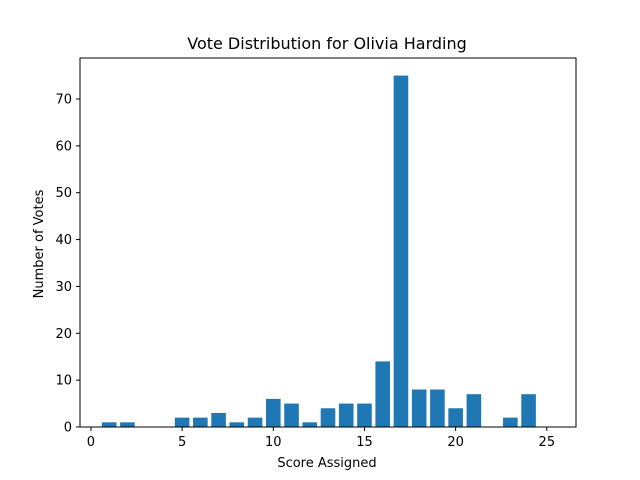 Image resolution: width=640 pixels, height=480 pixels. What do you see at coordinates (68, 428) in the screenshot?
I see `y-tick-label: 0` at bounding box center [68, 428].